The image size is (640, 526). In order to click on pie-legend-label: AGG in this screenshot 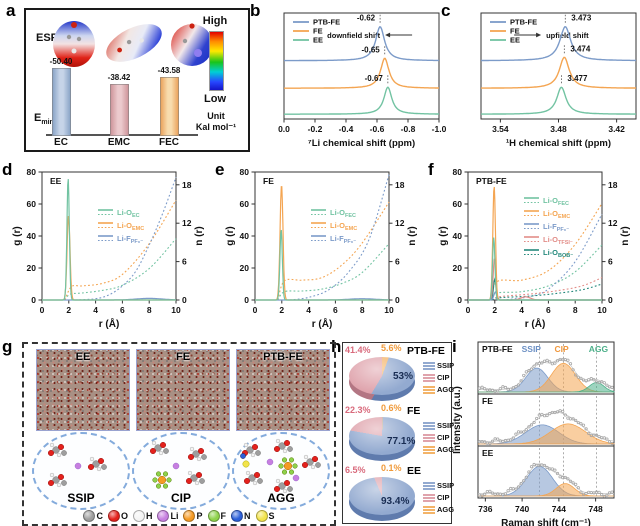, I will do `click(446, 449)`.